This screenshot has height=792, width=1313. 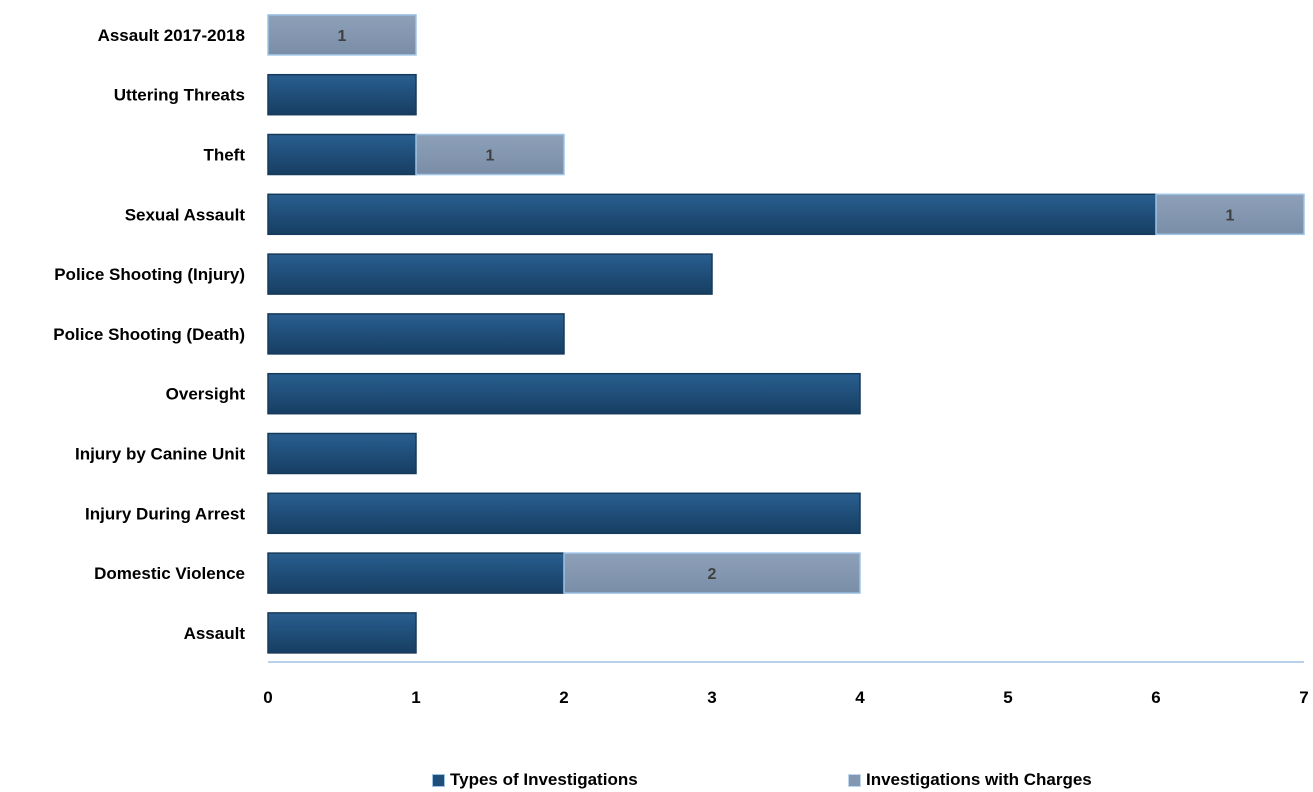 I want to click on category-label-oversight: Oversight, so click(x=206, y=394).